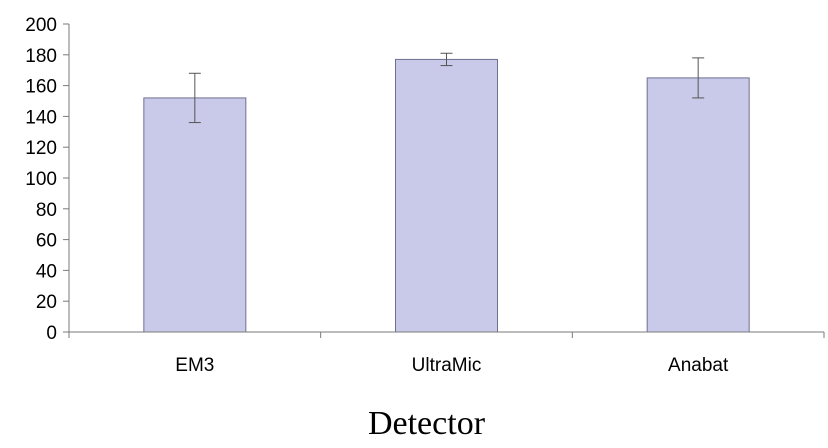 Image resolution: width=828 pixels, height=448 pixels. Describe the element at coordinates (46, 241) in the screenshot. I see `y-tick-label: 60` at that location.